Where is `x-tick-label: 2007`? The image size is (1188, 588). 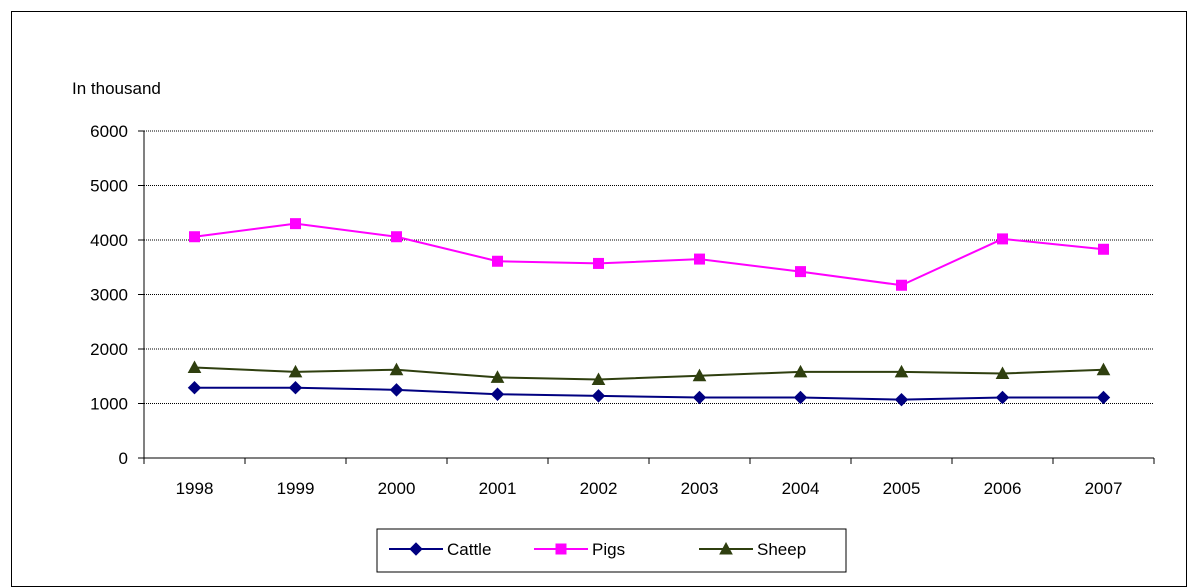
x-tick-label: 2007 is located at coordinates (1104, 488).